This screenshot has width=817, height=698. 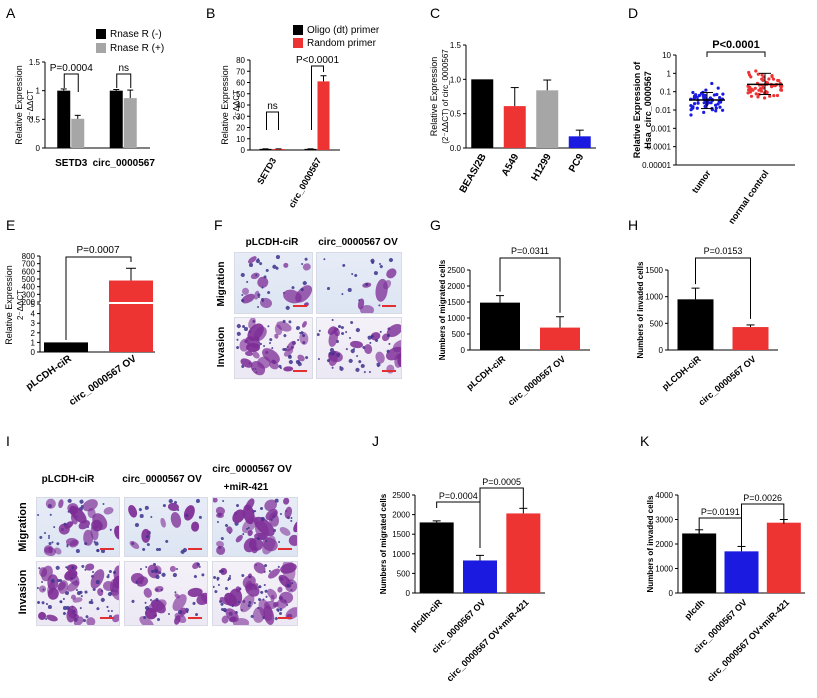 I want to click on significance-bracket, so click(x=317, y=97).